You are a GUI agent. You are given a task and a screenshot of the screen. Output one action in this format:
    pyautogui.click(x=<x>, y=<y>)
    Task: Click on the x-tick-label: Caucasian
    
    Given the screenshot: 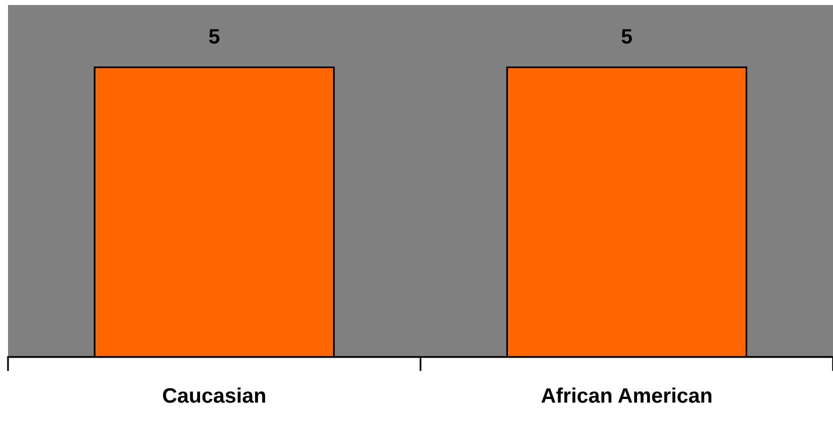 What is the action you would take?
    pyautogui.click(x=214, y=395)
    